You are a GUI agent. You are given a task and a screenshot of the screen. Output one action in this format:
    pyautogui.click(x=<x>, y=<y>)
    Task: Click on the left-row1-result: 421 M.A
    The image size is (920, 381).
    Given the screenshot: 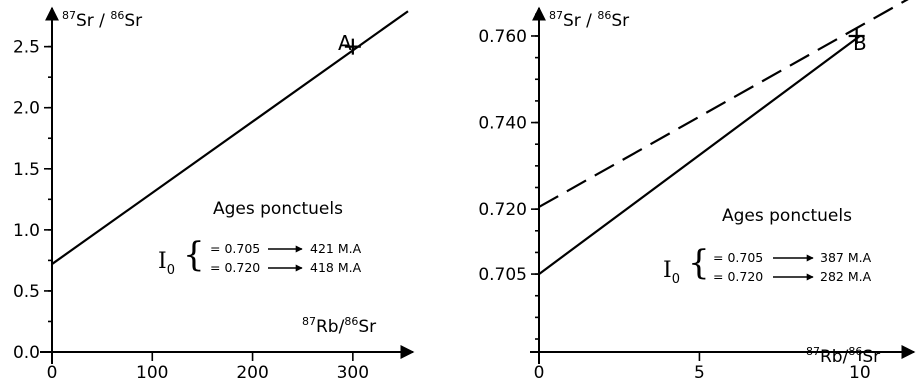 What is the action you would take?
    pyautogui.click(x=336, y=248)
    